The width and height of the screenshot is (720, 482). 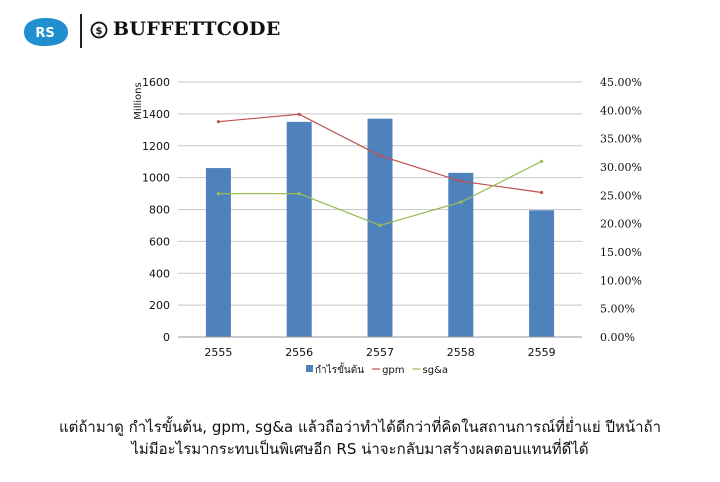 I want to click on y-left-tick-label: 1400, so click(x=156, y=114).